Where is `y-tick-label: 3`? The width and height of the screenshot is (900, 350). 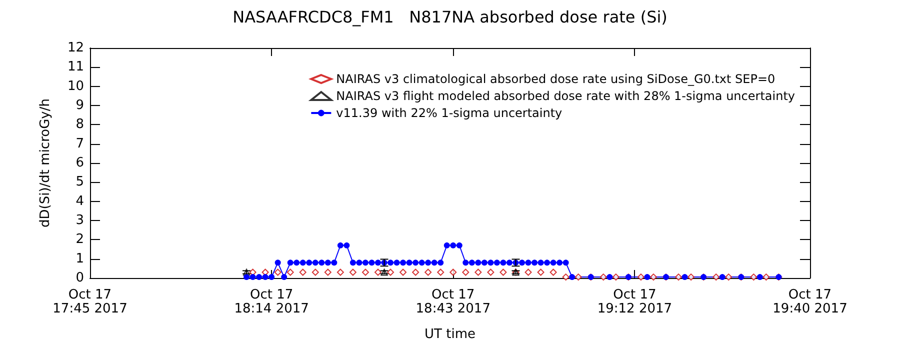
y-tick-label: 3 is located at coordinates (80, 220).